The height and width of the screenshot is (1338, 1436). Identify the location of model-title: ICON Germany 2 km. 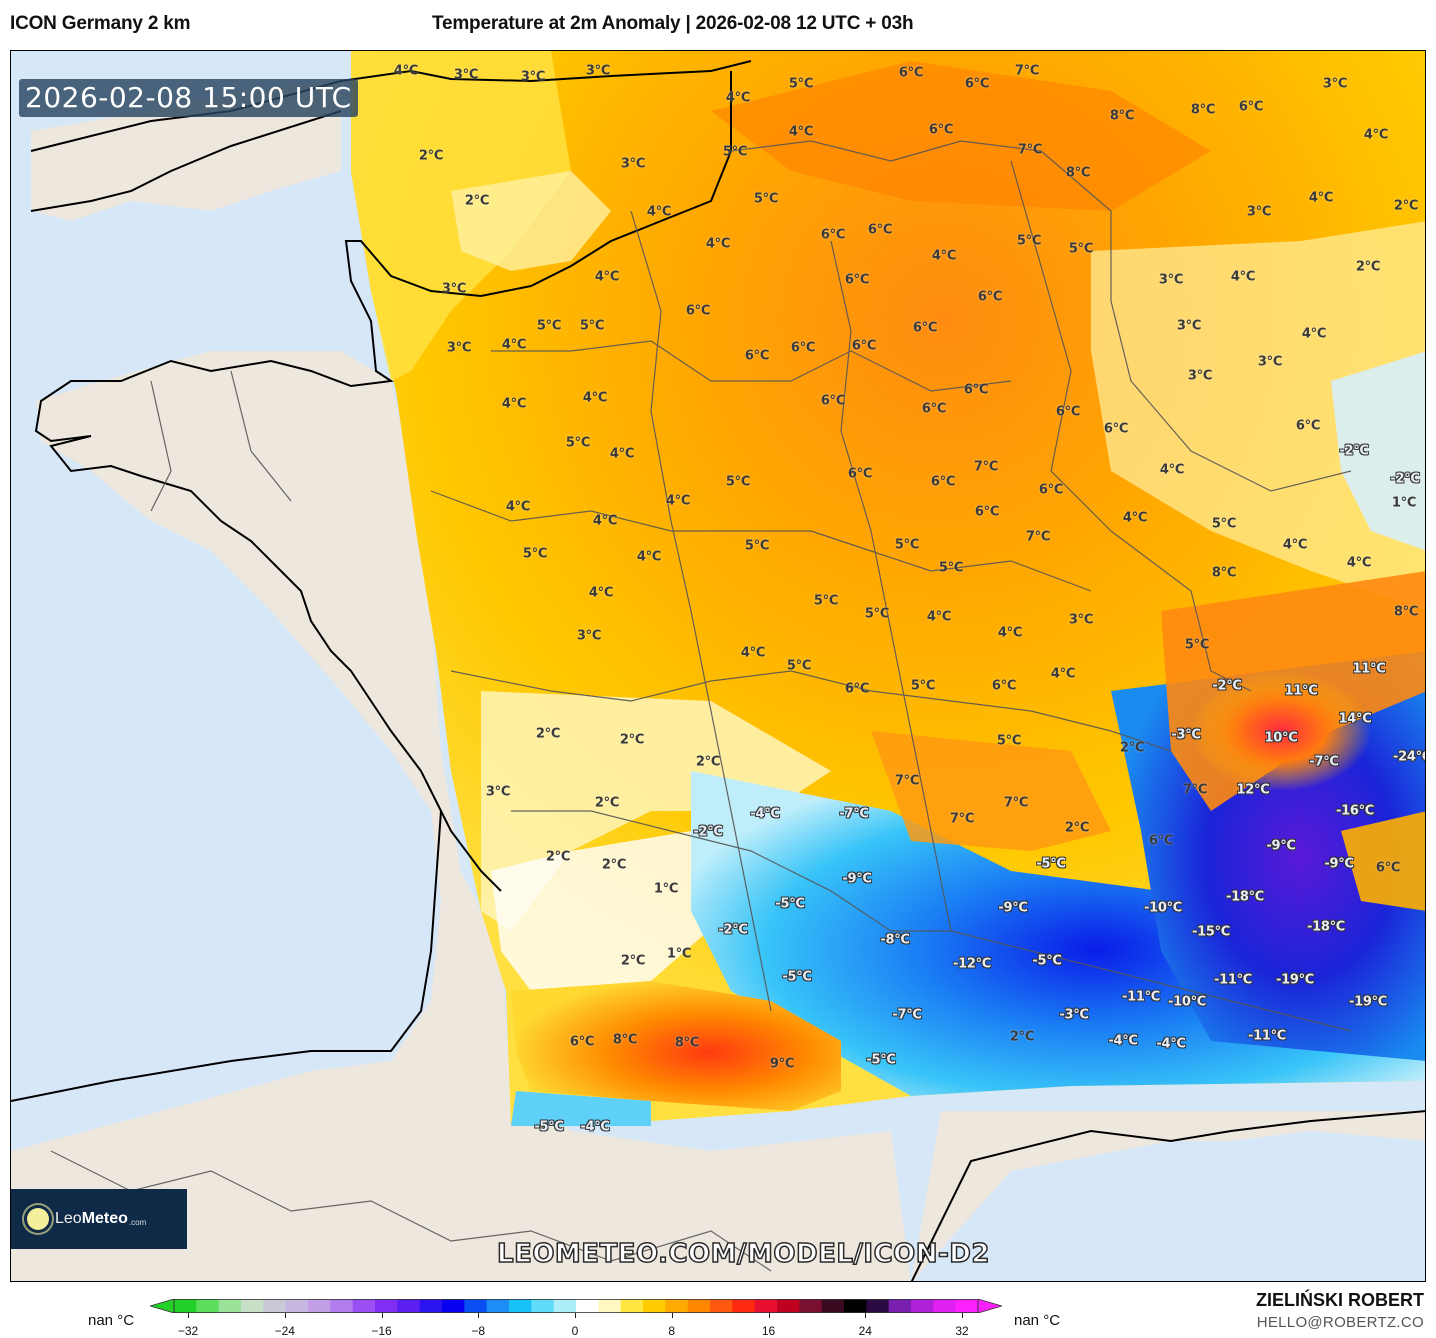
(100, 23).